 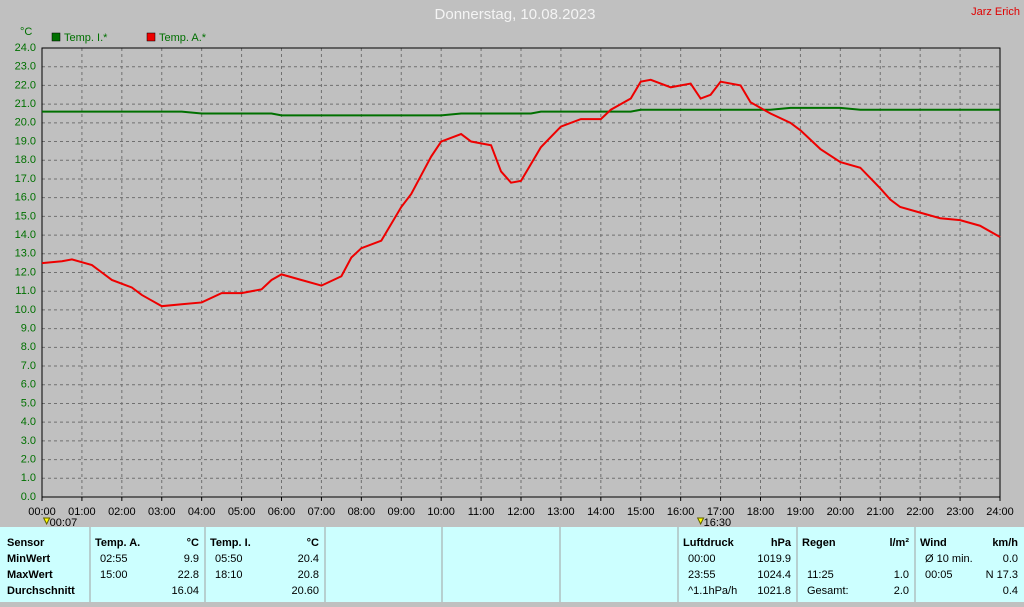 What do you see at coordinates (774, 575) in the screenshot?
I see `cell-value: 1024.4` at bounding box center [774, 575].